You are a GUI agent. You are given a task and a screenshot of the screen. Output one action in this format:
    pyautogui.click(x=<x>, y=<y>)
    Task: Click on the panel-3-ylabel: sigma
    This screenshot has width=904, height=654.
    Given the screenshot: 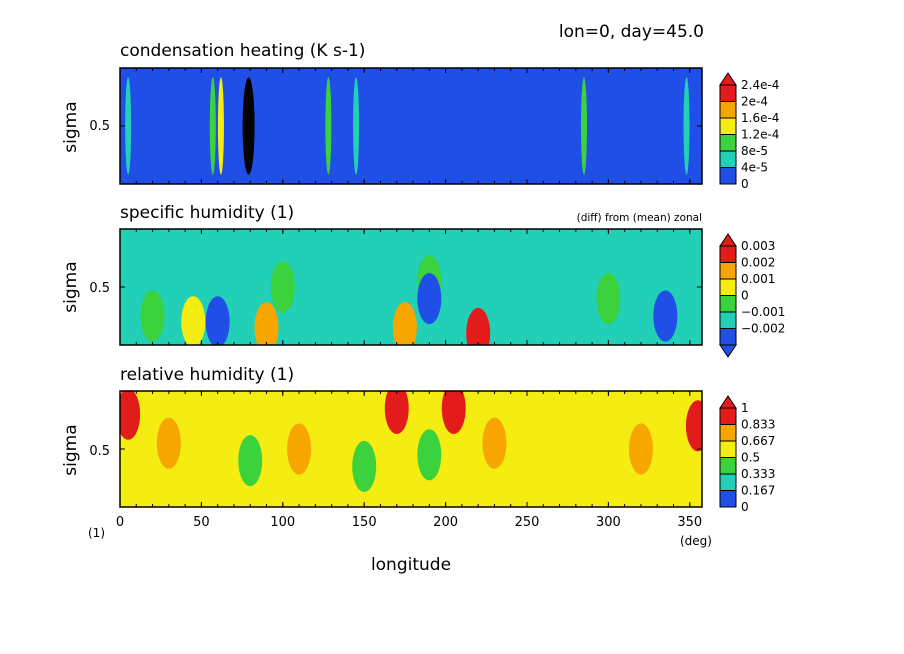 What is the action you would take?
    pyautogui.click(x=71, y=449)
    